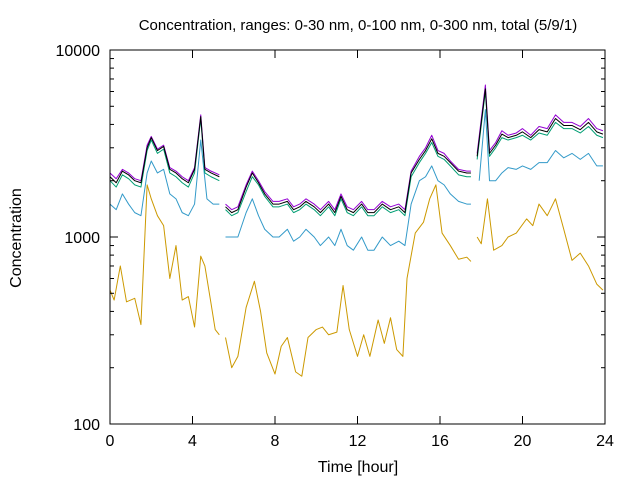 Image resolution: width=640 pixels, height=480 pixels. I want to click on x-tick-label: 8, so click(275, 441).